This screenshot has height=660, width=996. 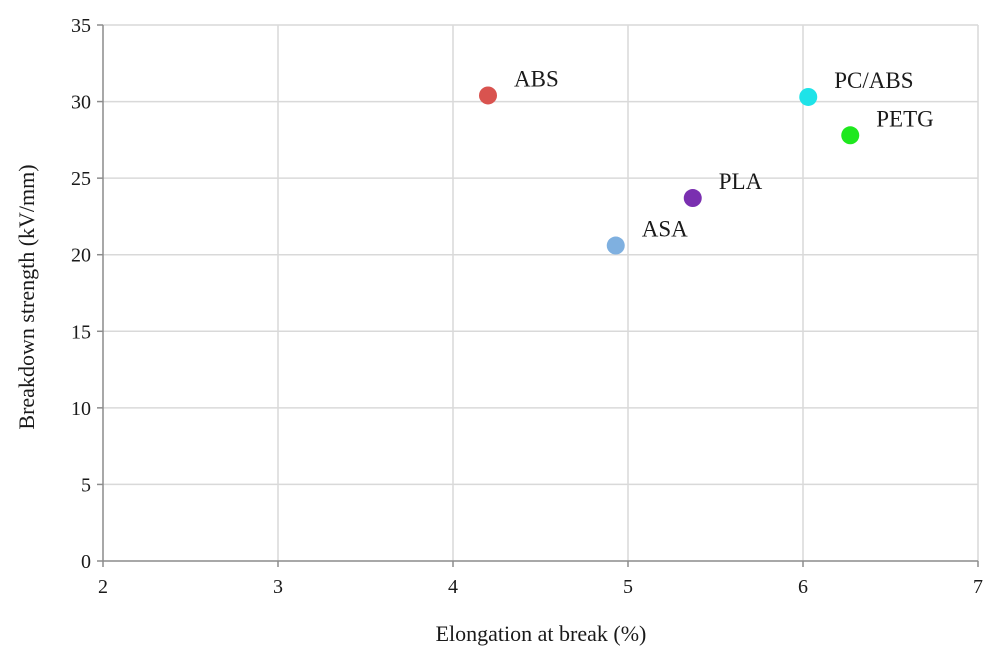 I want to click on x-tick-label: 6, so click(x=803, y=587).